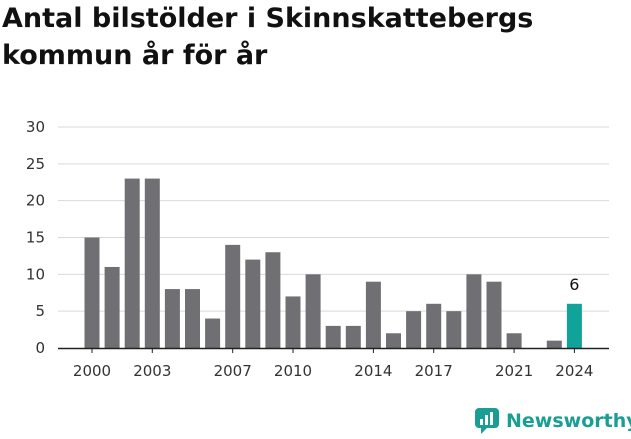 The height and width of the screenshot is (439, 631). Describe the element at coordinates (92, 371) in the screenshot. I see `x-tick-label: 2000` at that location.